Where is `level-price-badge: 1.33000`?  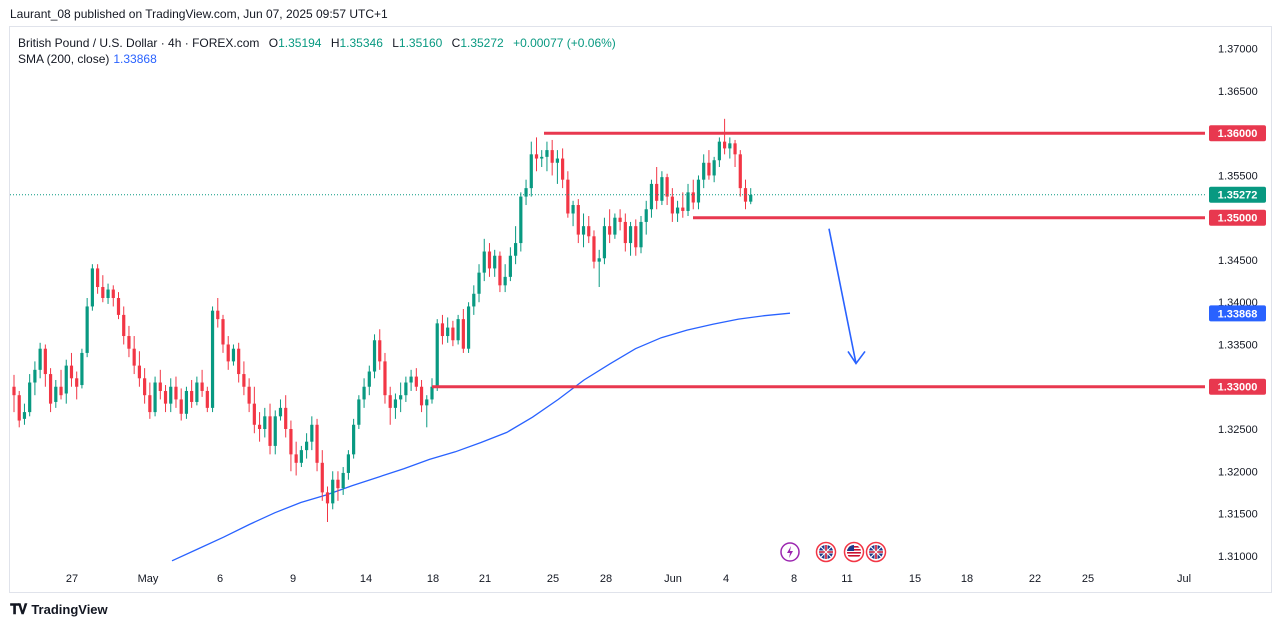
level-price-badge: 1.33000 is located at coordinates (1237, 386).